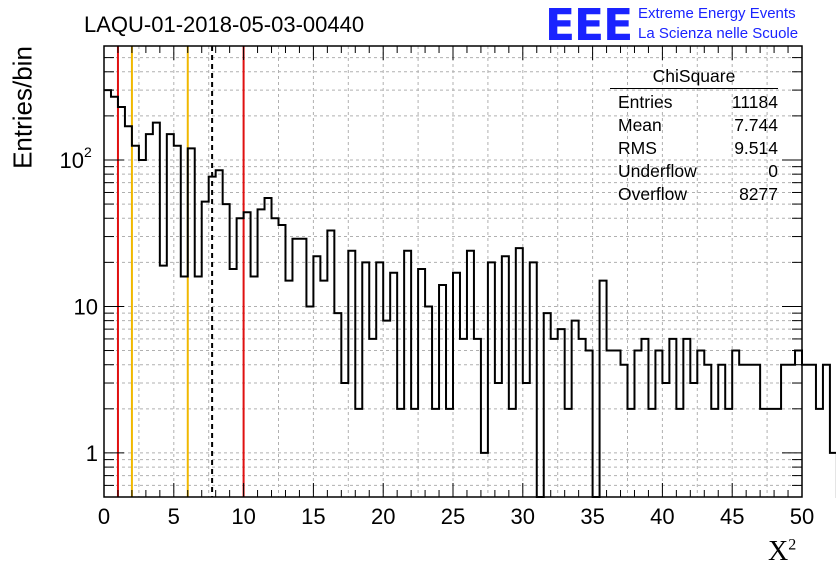 Image resolution: width=836 pixels, height=572 pixels. I want to click on x-tick-label: 45, so click(732, 516).